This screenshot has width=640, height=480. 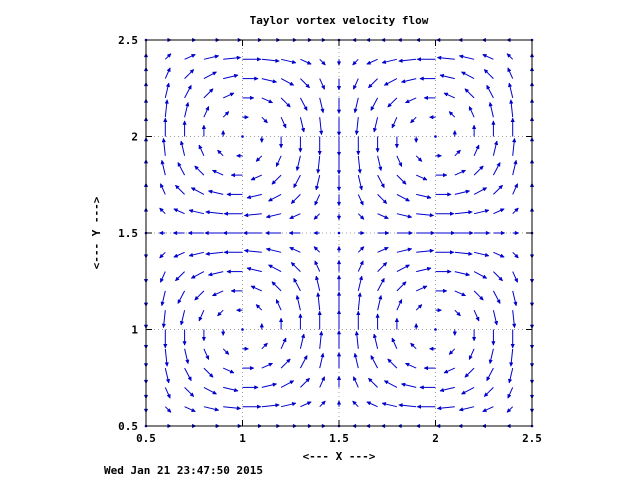 I want to click on x-tick-label: 1, so click(x=242, y=438).